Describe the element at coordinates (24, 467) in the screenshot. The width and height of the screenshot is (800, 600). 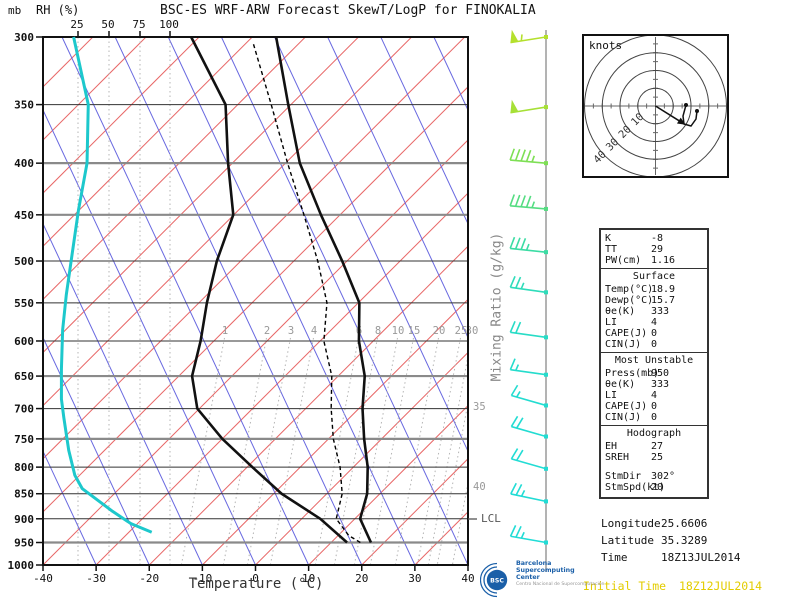
I see `svg-text: 800` at that location.